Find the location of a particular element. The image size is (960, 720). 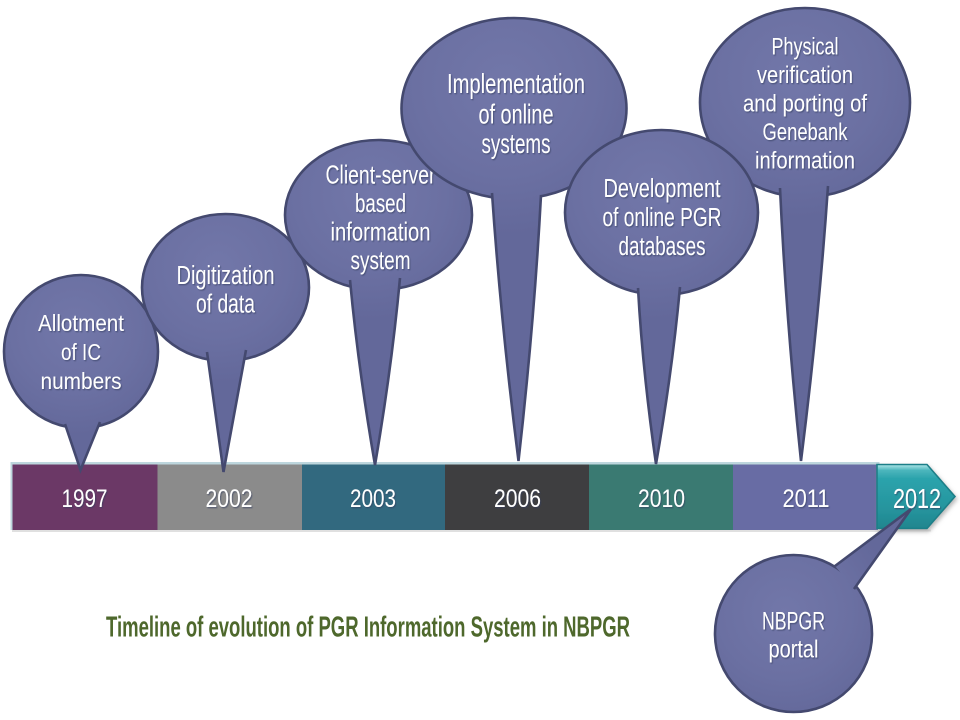

svg-text: 2010 is located at coordinates (661, 499).